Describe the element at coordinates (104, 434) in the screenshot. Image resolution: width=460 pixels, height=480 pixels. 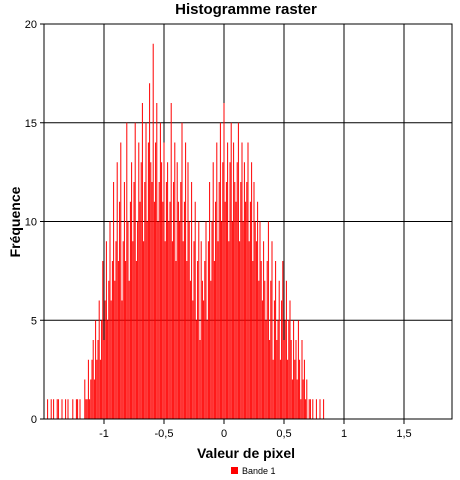
I see `x-tick-label: -1` at that location.